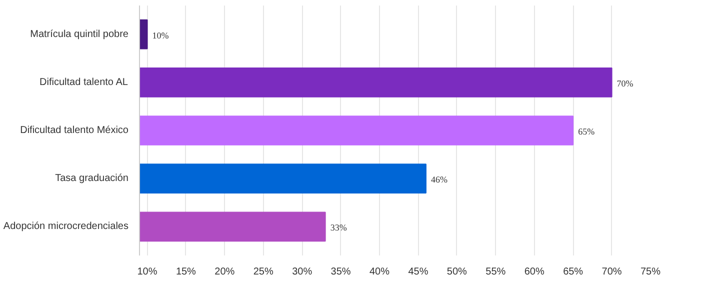 The image size is (719, 283). Describe the element at coordinates (92, 178) in the screenshot. I see `y-tick-label: Tasa graduación` at that location.